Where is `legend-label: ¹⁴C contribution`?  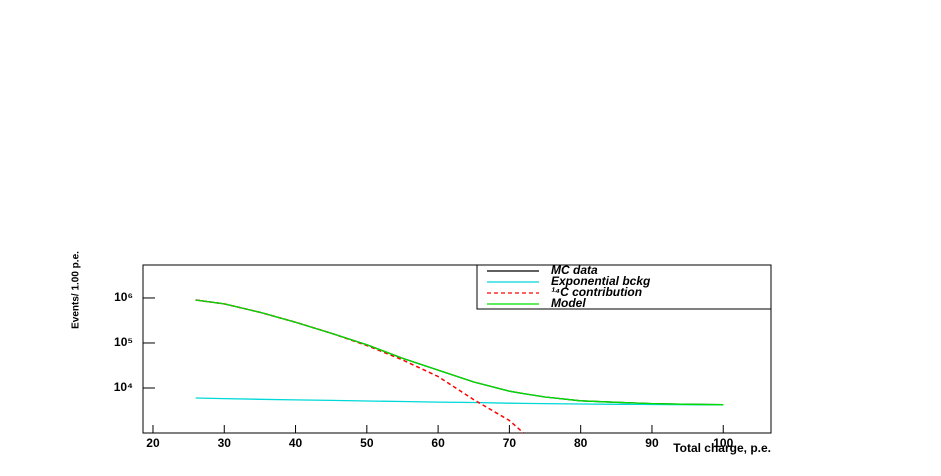
legend-label: ¹⁴C contribution is located at coordinates (596, 292).